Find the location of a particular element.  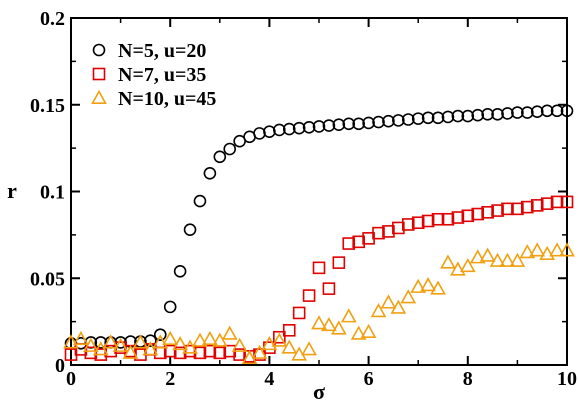

x-tick-label: 10 is located at coordinates (567, 379).